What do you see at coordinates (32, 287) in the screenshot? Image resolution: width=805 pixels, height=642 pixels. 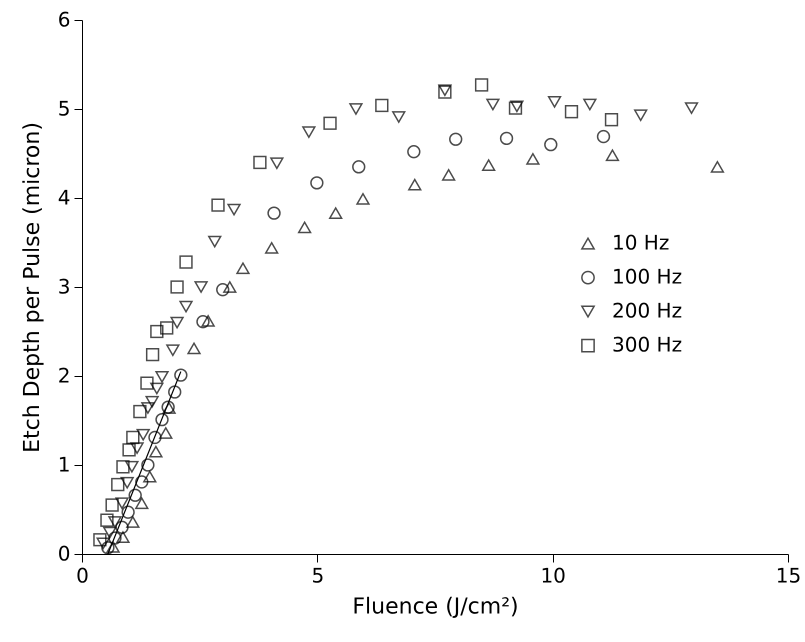 I see `y-axis-title: Etch Depth per Pulse (micron)` at bounding box center [32, 287].